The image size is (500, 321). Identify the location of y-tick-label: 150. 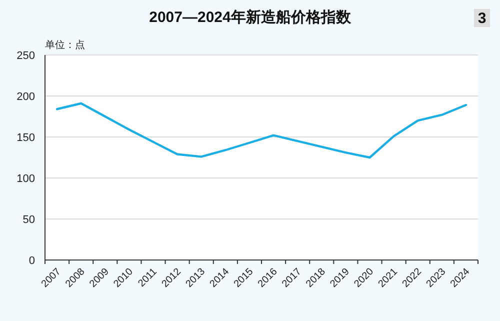
(25, 138).